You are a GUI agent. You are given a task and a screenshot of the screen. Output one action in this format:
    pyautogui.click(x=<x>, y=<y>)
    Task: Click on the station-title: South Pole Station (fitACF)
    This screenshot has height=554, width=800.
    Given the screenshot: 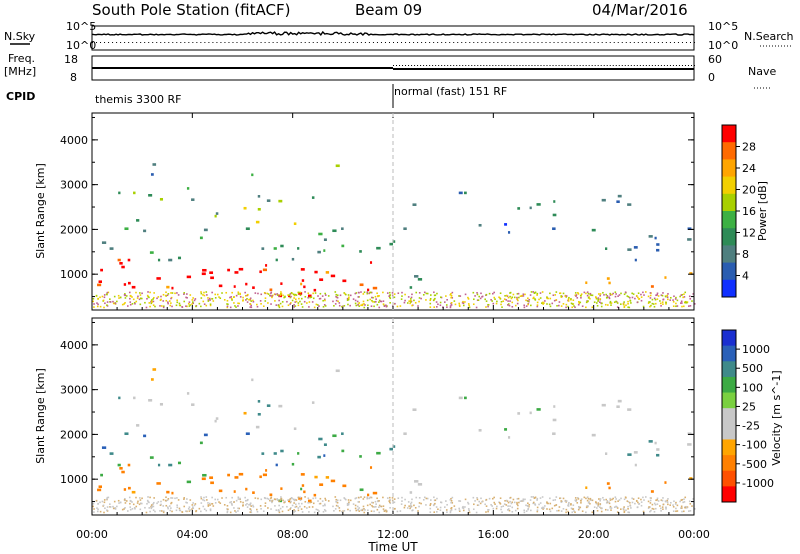 What is the action you would take?
    pyautogui.click(x=191, y=10)
    